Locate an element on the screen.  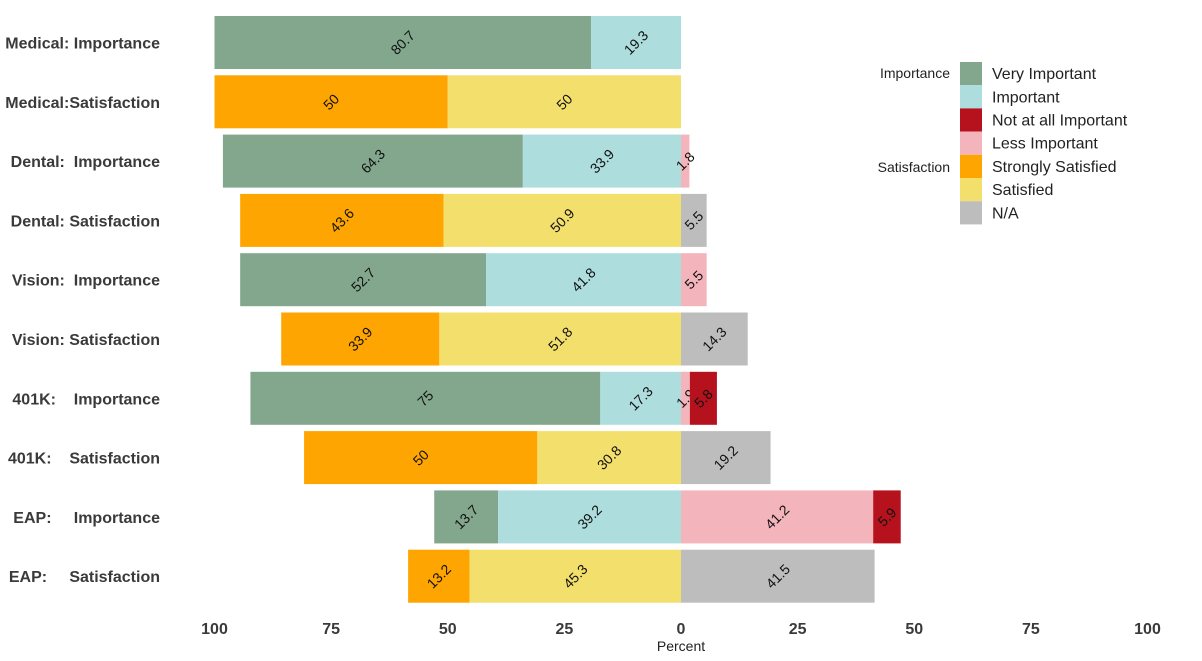
legend-swatch-not-at-all-important is located at coordinates (971, 120).